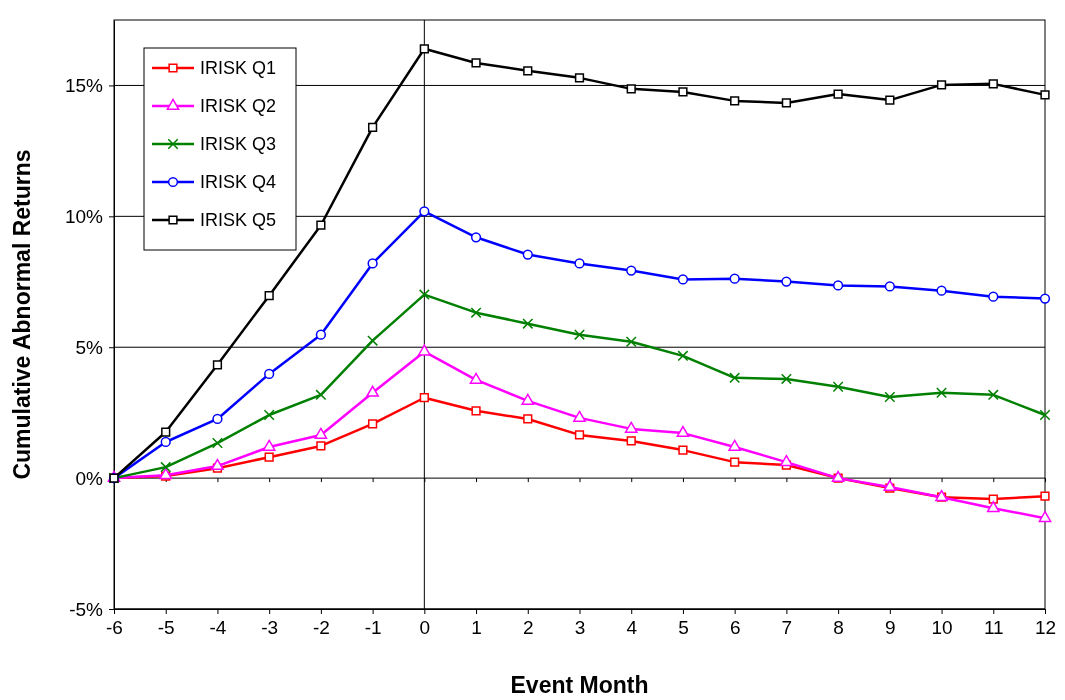 The height and width of the screenshot is (700, 1065). What do you see at coordinates (580, 628) in the screenshot?
I see `x-tick-label: 3` at bounding box center [580, 628].